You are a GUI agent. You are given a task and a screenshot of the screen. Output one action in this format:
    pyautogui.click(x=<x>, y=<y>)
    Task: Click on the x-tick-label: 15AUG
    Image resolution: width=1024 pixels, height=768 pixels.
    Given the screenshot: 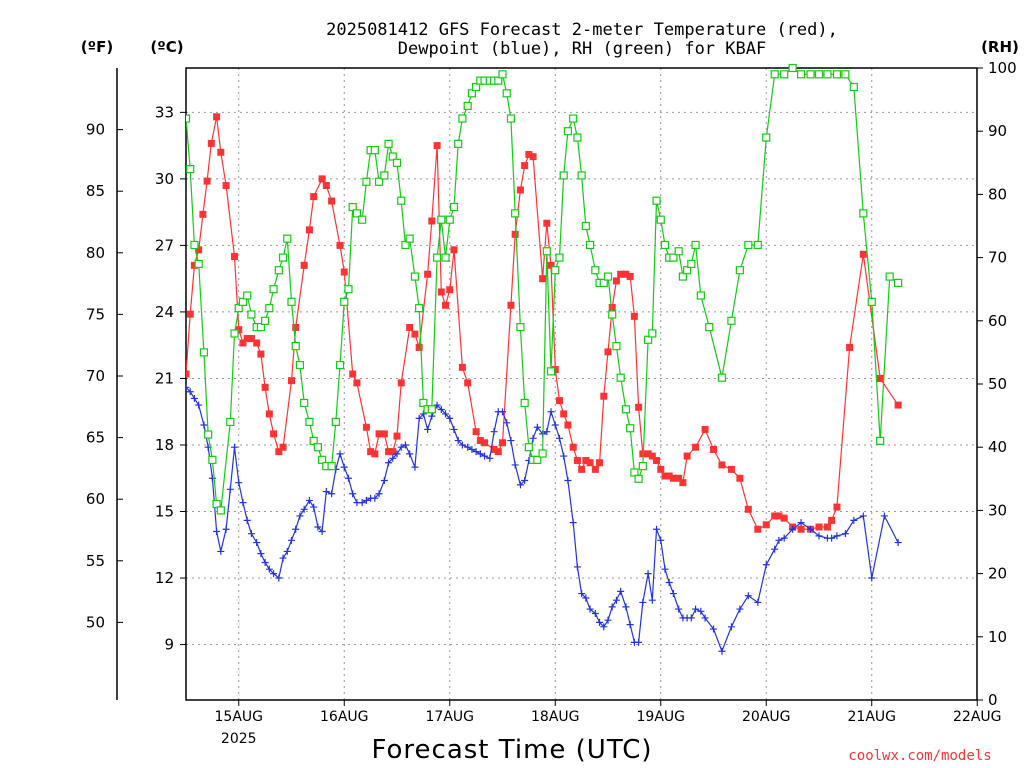 What is the action you would take?
    pyautogui.click(x=239, y=717)
    